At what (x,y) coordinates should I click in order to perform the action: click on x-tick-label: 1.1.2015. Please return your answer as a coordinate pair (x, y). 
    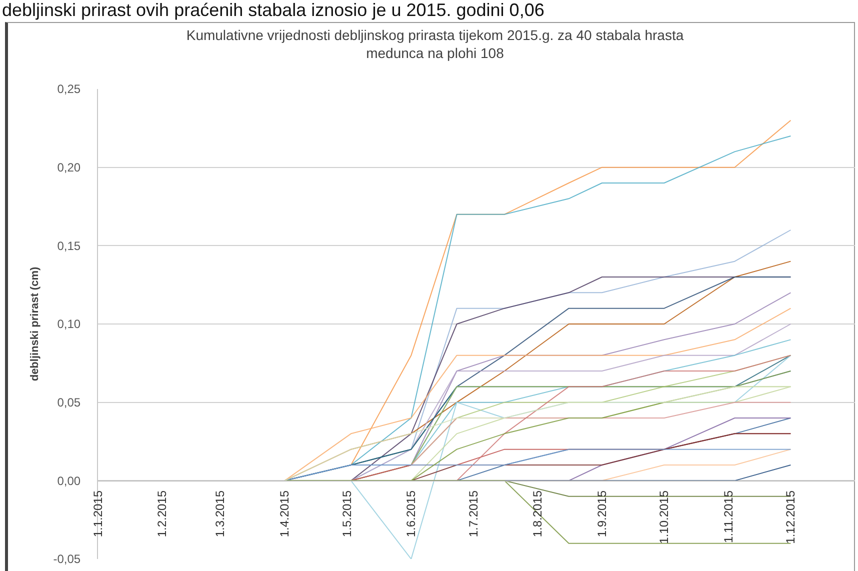
    Looking at the image, I should click on (97, 514).